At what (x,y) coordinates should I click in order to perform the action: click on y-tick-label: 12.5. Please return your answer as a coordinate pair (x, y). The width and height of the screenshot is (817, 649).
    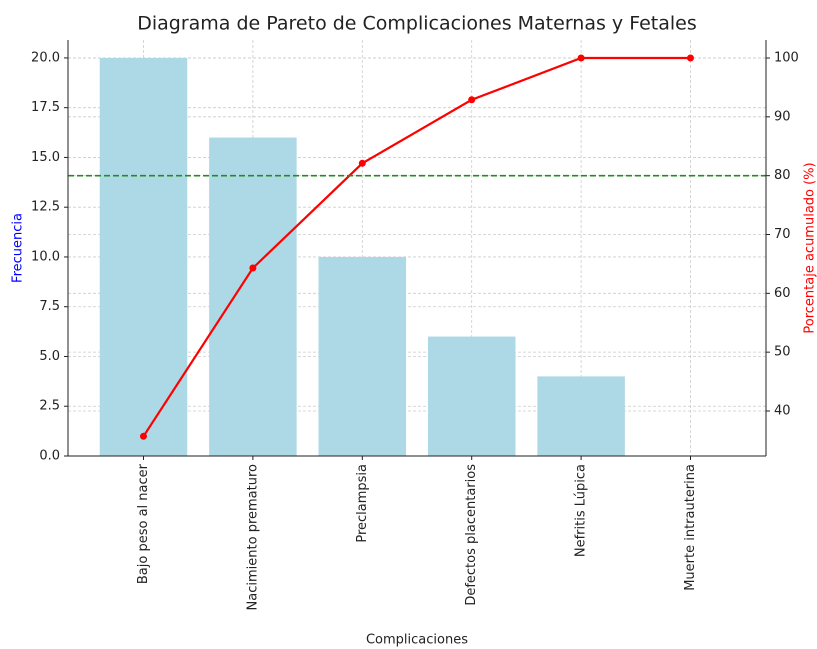
    Looking at the image, I should click on (45, 207).